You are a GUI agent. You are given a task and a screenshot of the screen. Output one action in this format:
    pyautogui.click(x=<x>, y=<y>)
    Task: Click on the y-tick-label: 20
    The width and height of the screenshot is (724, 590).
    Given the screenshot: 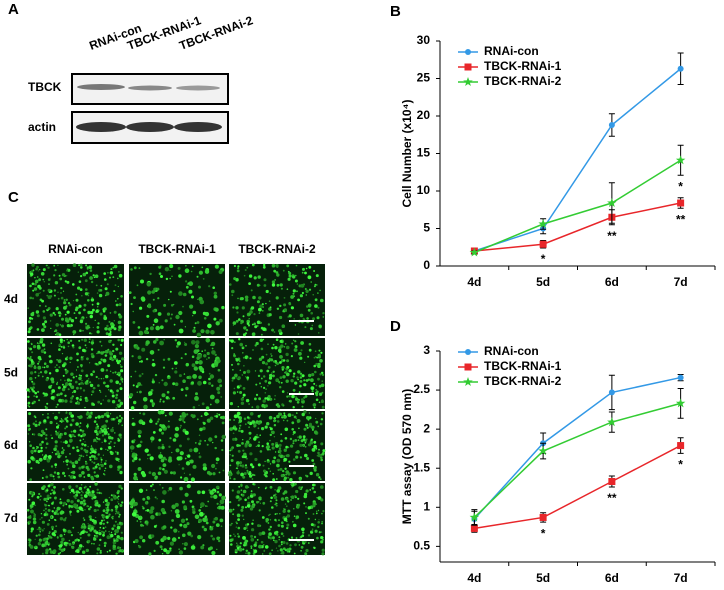 What is the action you would take?
    pyautogui.click(x=424, y=115)
    